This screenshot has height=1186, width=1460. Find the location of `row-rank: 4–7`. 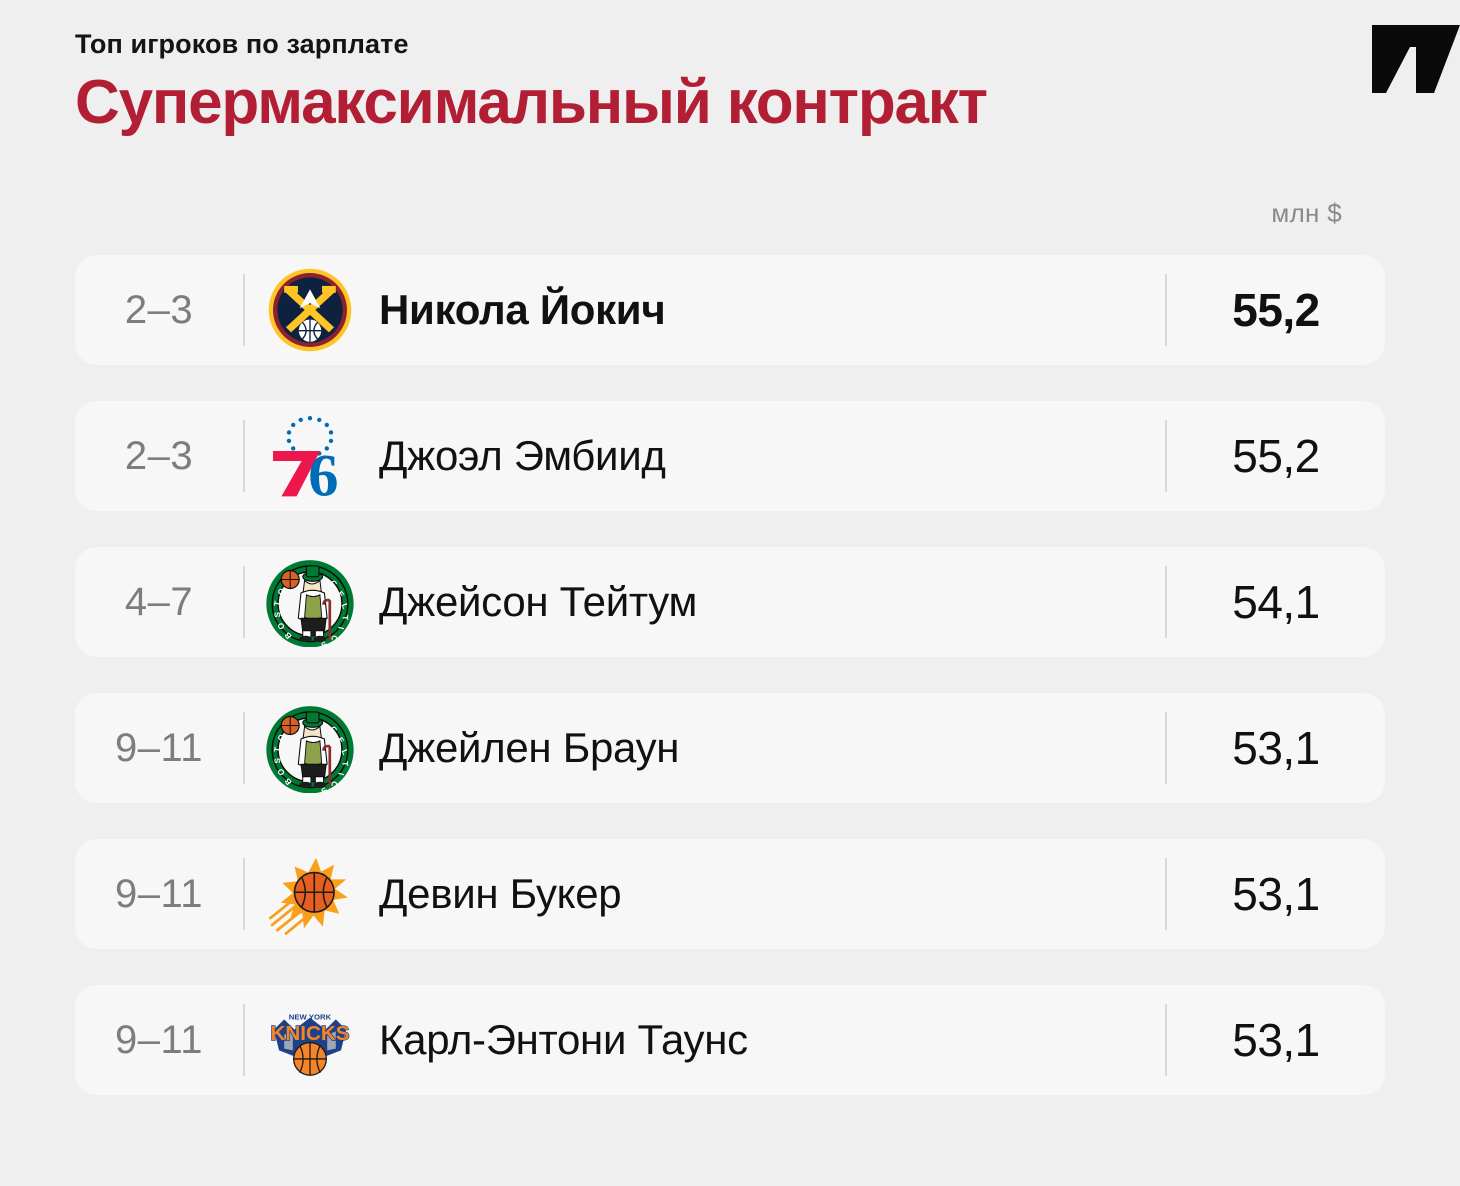

row-rank: 4–7 is located at coordinates (159, 601).